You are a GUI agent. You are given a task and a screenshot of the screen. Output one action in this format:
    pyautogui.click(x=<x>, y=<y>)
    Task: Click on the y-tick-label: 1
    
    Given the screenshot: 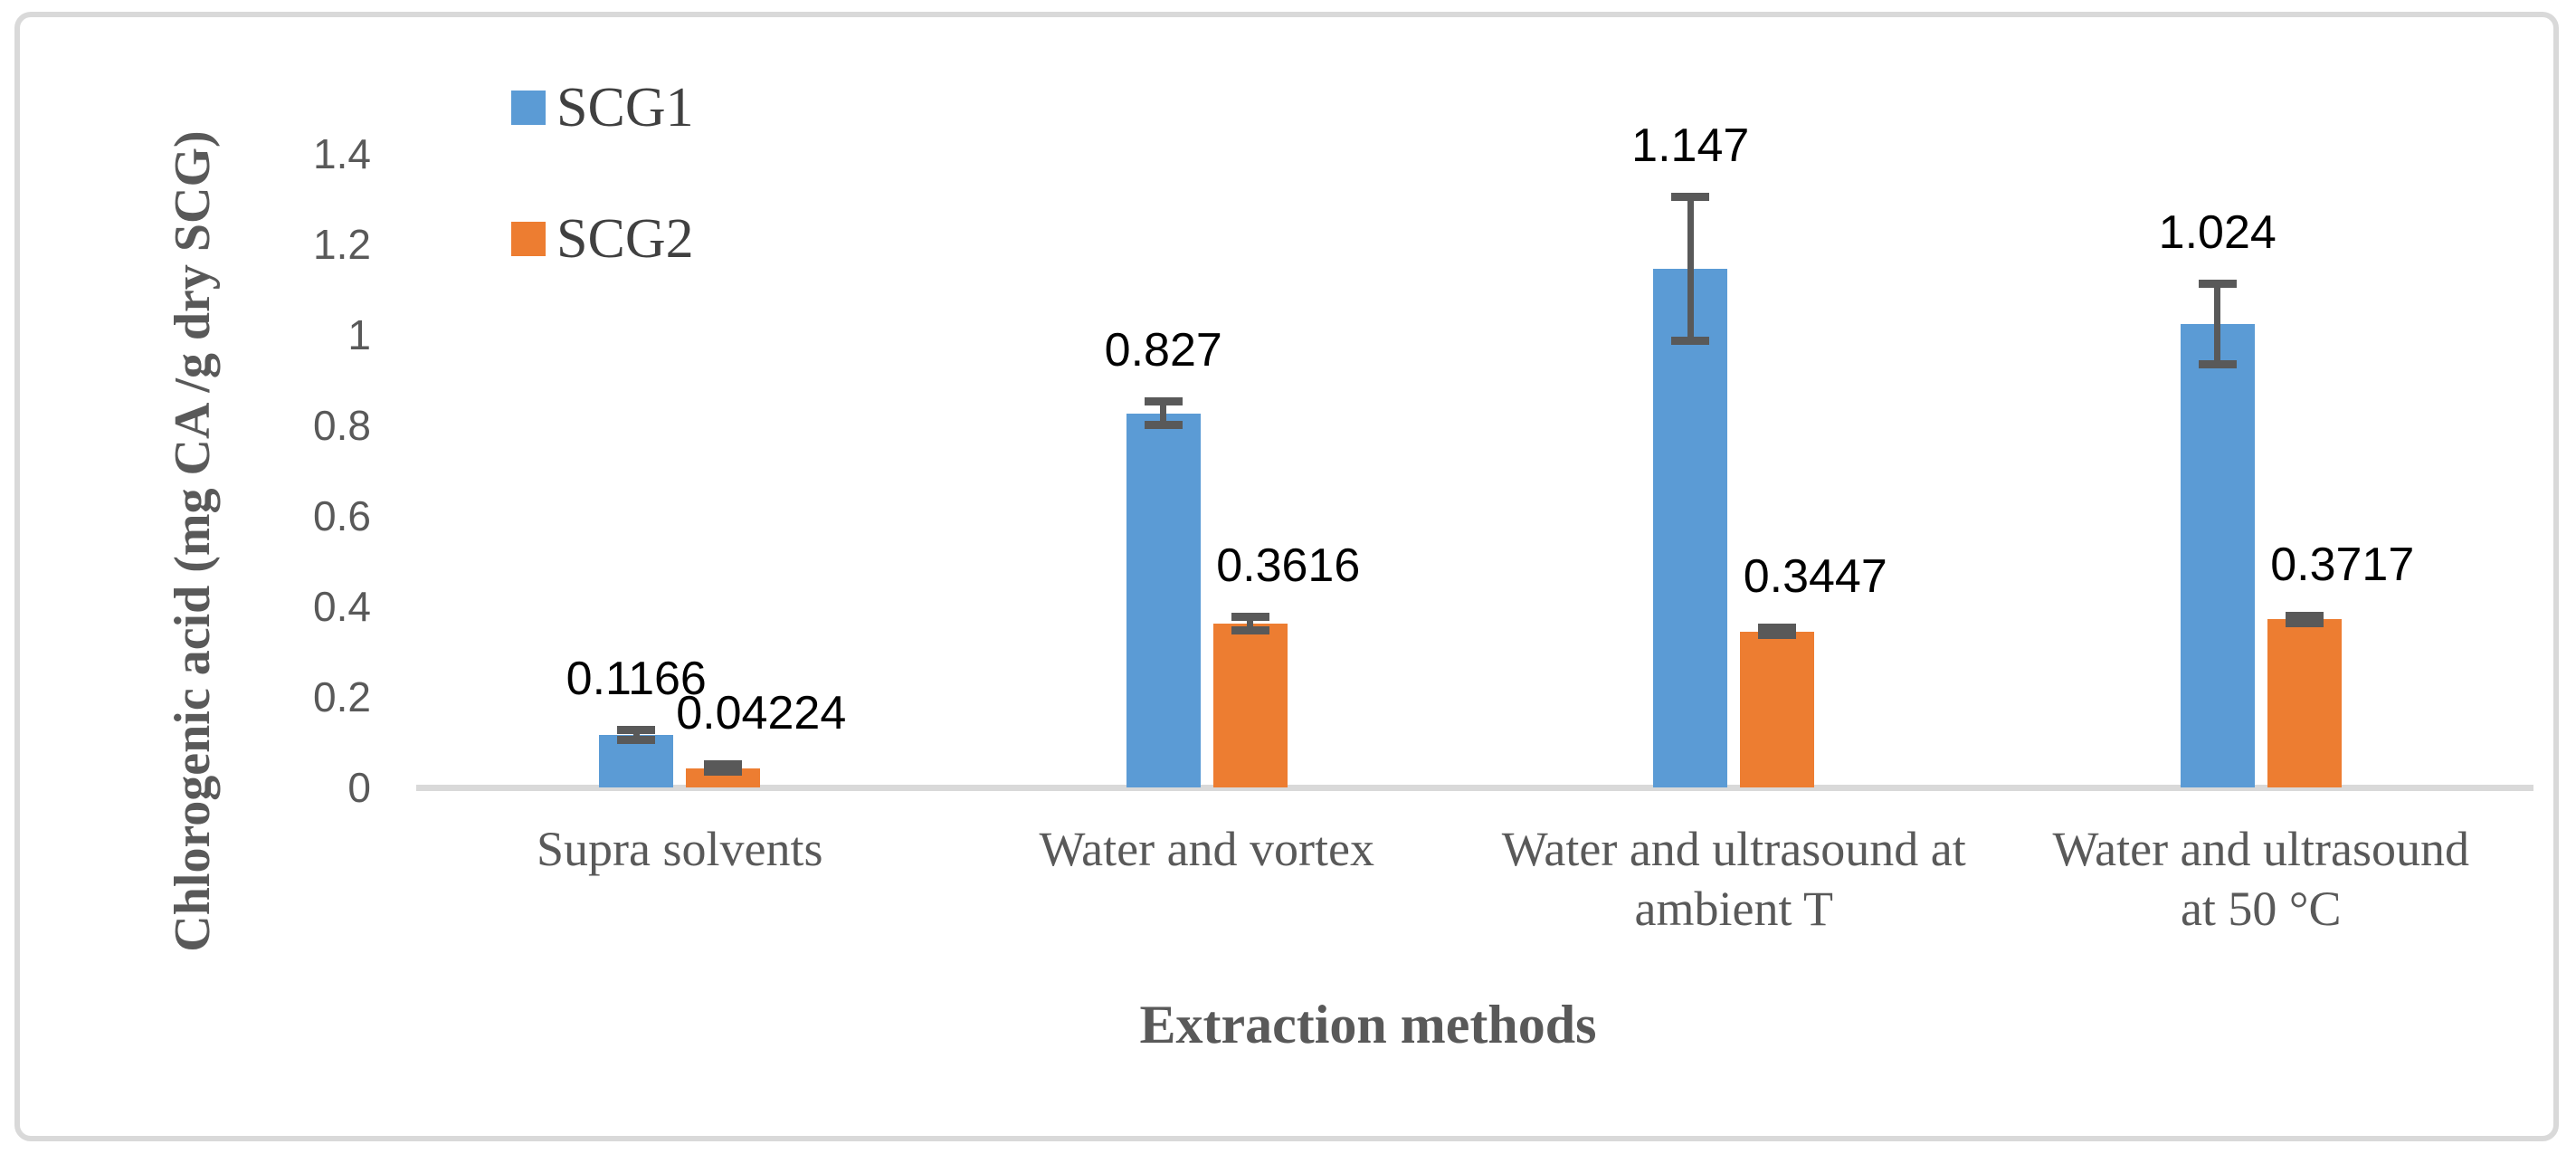 What is the action you would take?
    pyautogui.click(x=359, y=334)
    